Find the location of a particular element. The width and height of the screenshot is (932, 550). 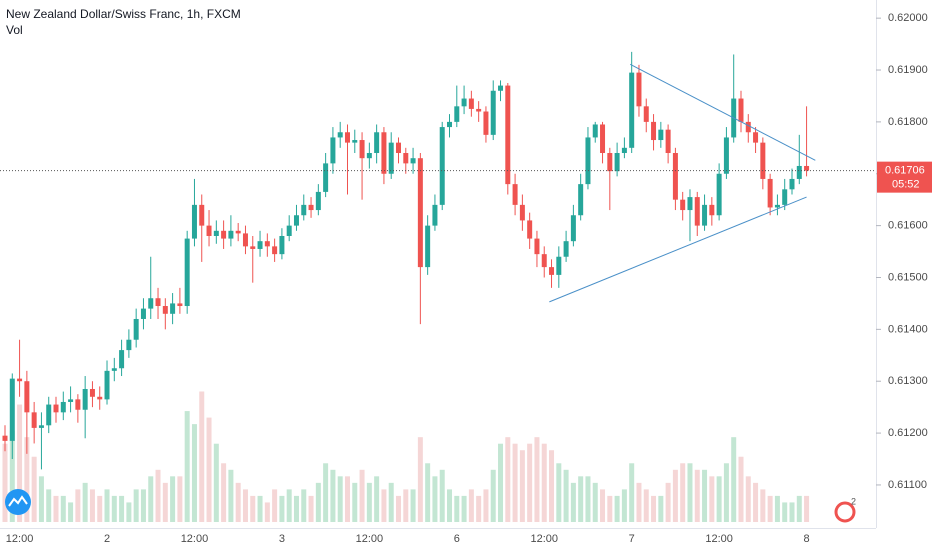

y-tick-label: 0.61600 is located at coordinates (908, 226).